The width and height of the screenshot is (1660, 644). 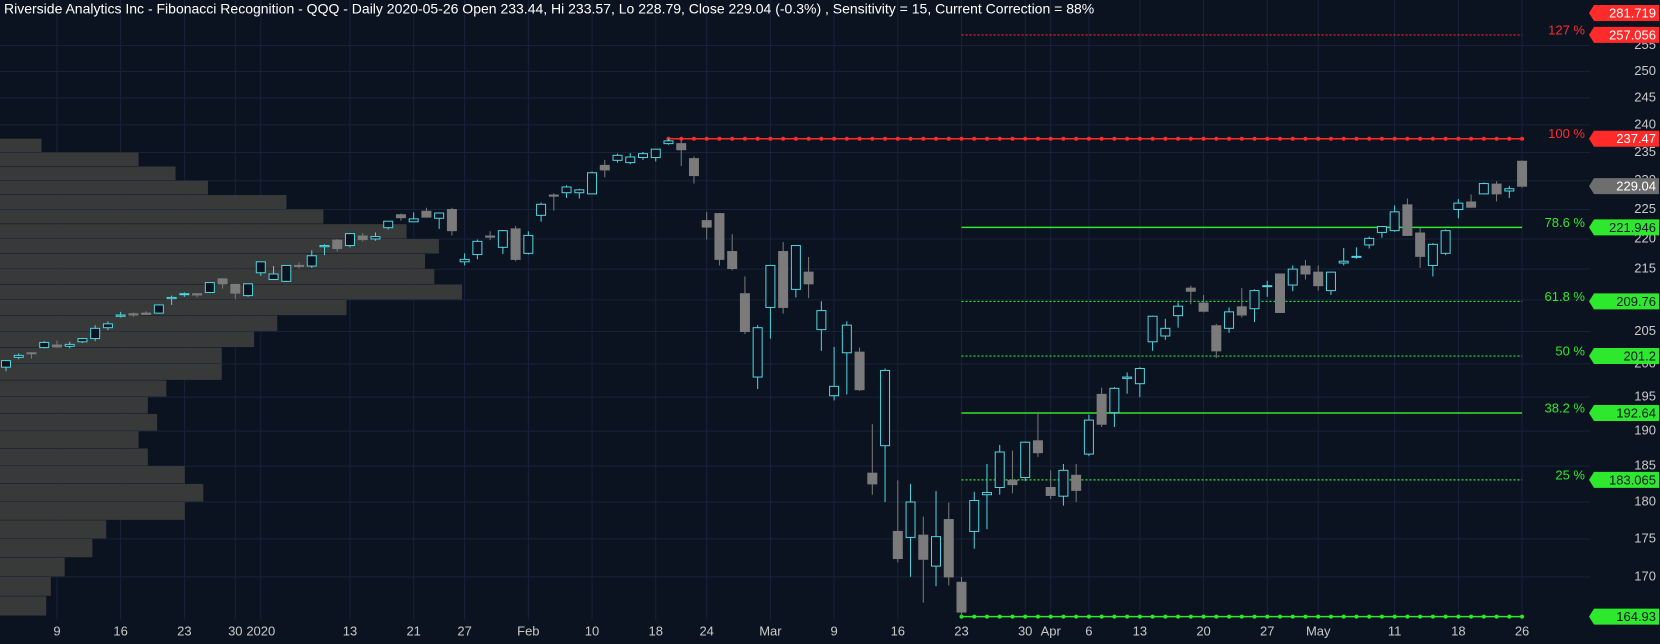 What do you see at coordinates (1570, 350) in the screenshot?
I see `fib-label: 50 %` at bounding box center [1570, 350].